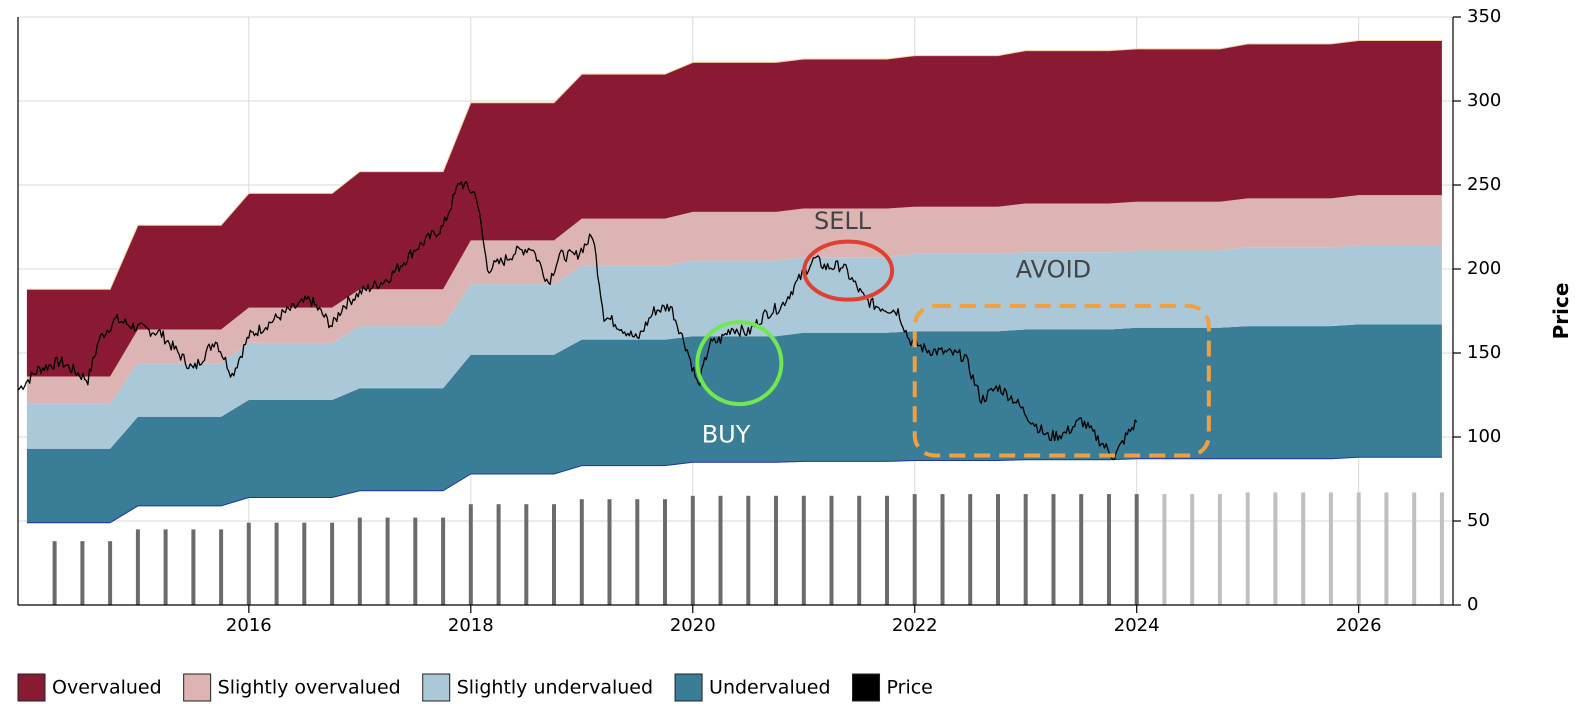  Describe the element at coordinates (769, 688) in the screenshot. I see `legend-label-undervalued: Undervalued` at that location.